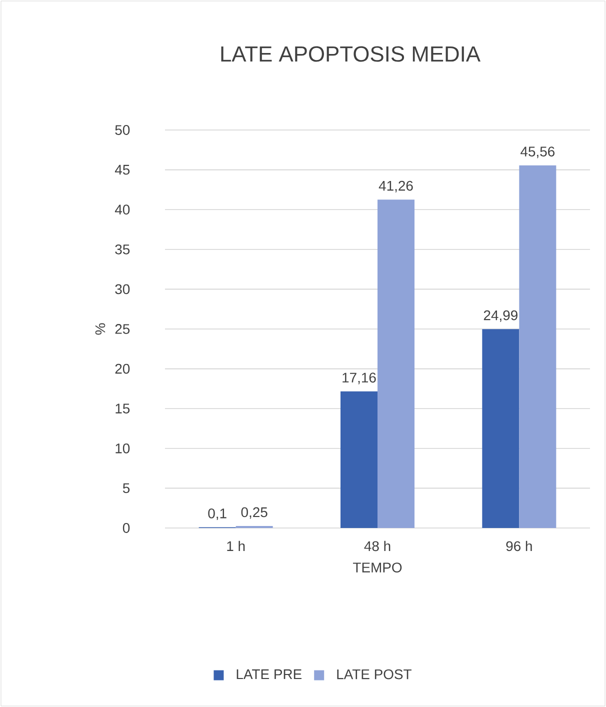  What do you see at coordinates (217, 514) in the screenshot?
I see `data-label: 0,1` at bounding box center [217, 514].